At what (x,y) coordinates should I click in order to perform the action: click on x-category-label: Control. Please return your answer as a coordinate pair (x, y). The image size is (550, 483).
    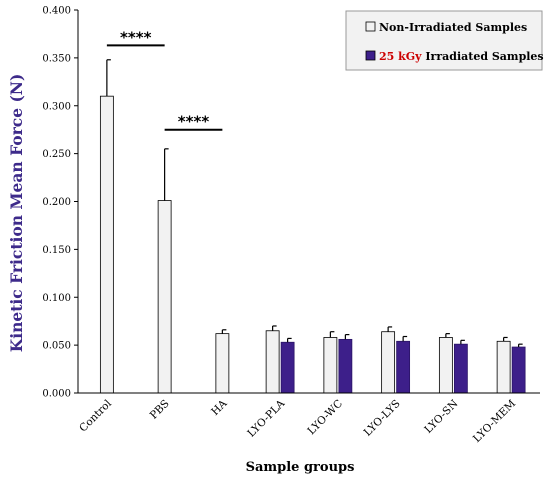
    Looking at the image, I should click on (95, 415).